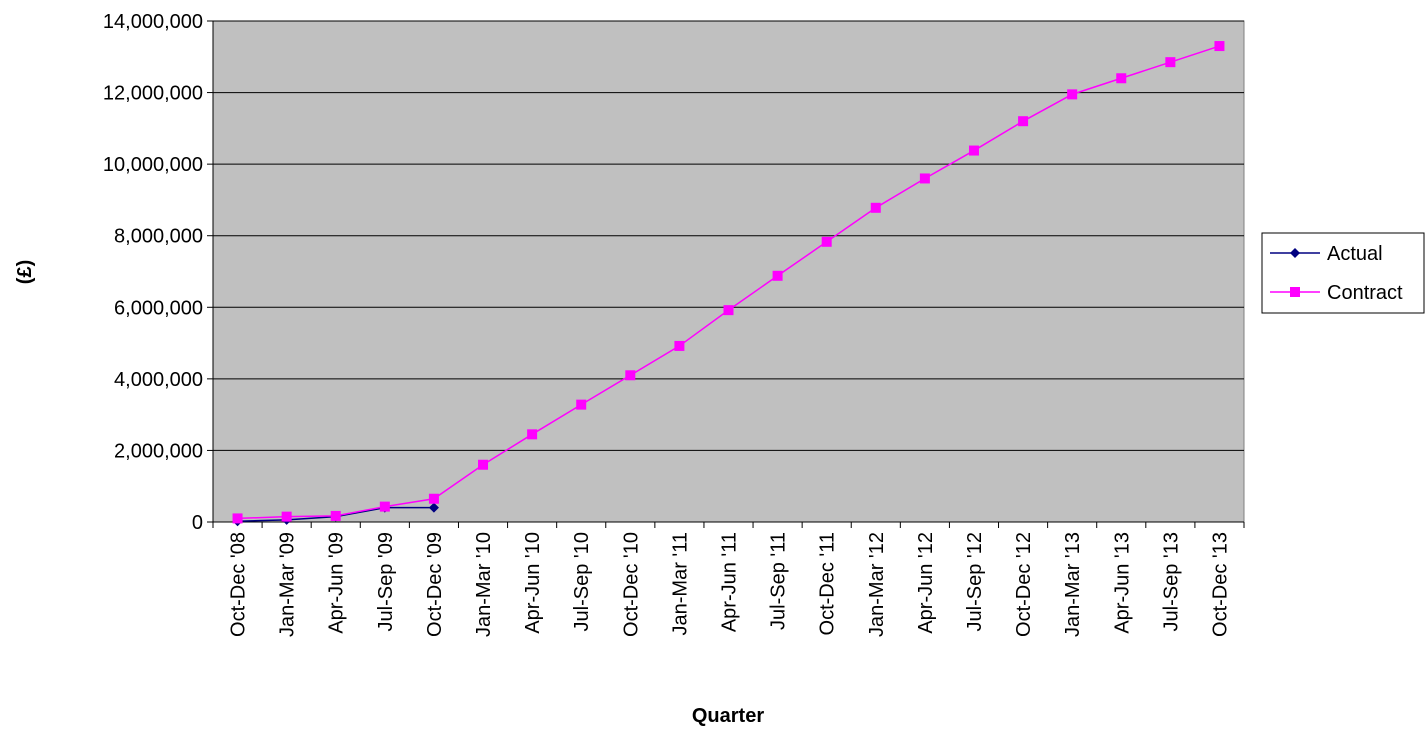  I want to click on x-tick-label: Apr-Jun '12, so click(926, 583).